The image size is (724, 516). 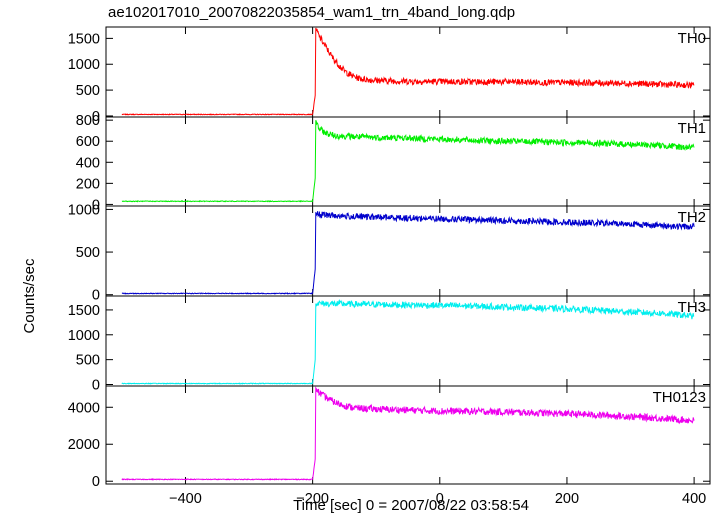 What do you see at coordinates (88, 163) in the screenshot?
I see `y-tick-label: 400` at bounding box center [88, 163].